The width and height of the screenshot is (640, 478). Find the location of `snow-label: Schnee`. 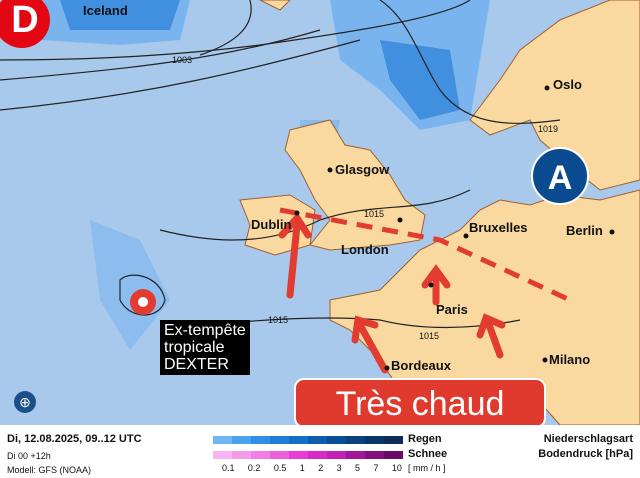

snow-label: Schnee is located at coordinates (428, 454).